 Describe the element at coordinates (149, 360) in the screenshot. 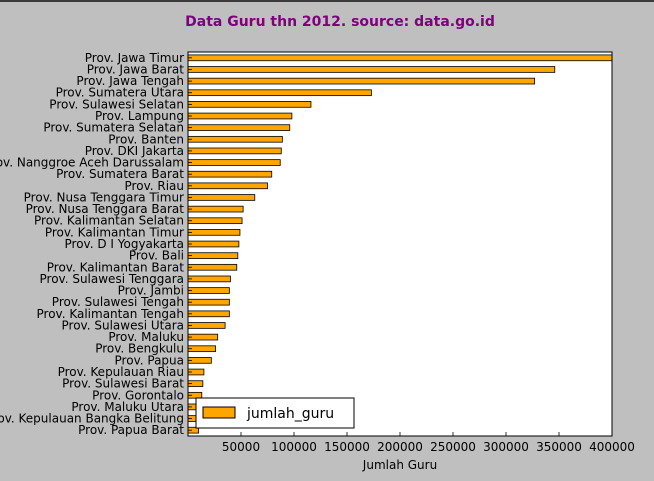

I see `category-label: Prov. Papua` at that location.